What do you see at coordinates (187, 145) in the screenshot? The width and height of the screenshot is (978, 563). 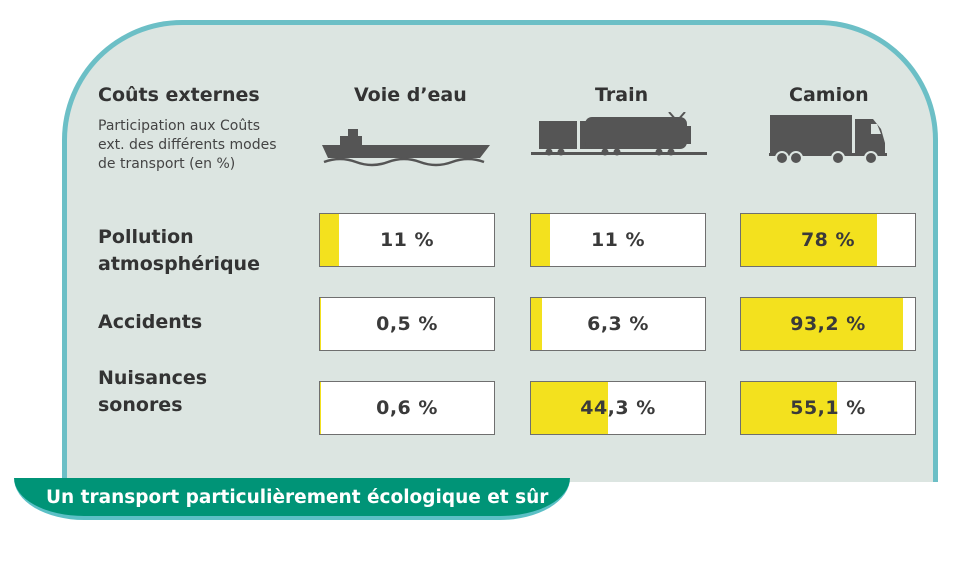 I see `subtitle-line: ext. des différents modes` at bounding box center [187, 145].